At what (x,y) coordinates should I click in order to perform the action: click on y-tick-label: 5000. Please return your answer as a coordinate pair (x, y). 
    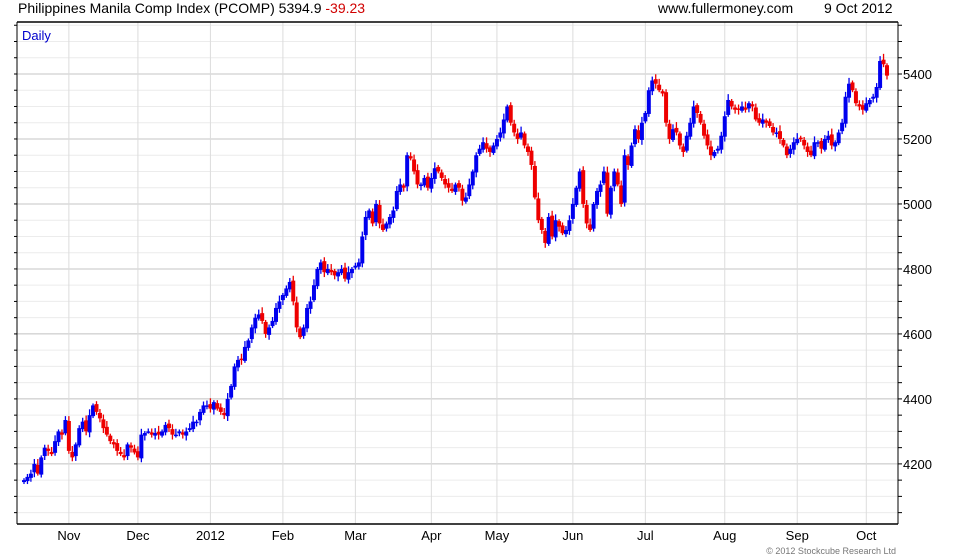
    Looking at the image, I should click on (917, 204).